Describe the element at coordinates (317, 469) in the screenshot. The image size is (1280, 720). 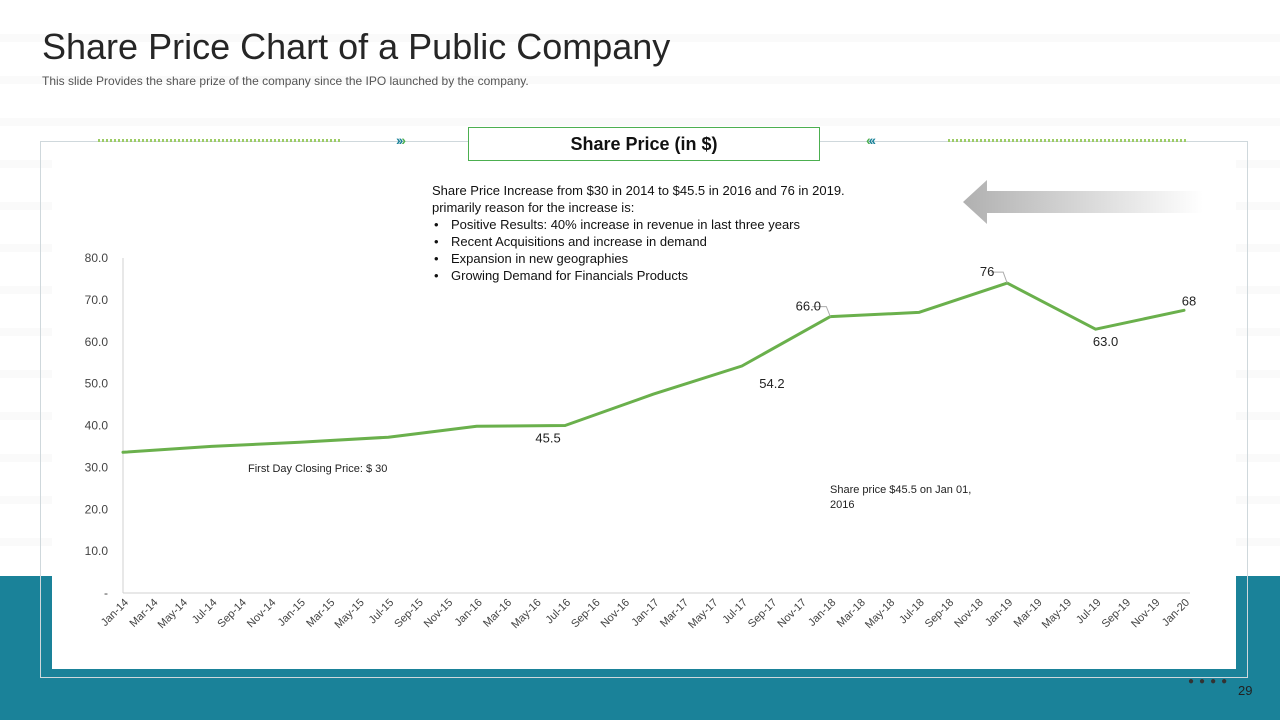
I see `annotation-first-day-price: First Day Closing Price: $ 30` at that location.